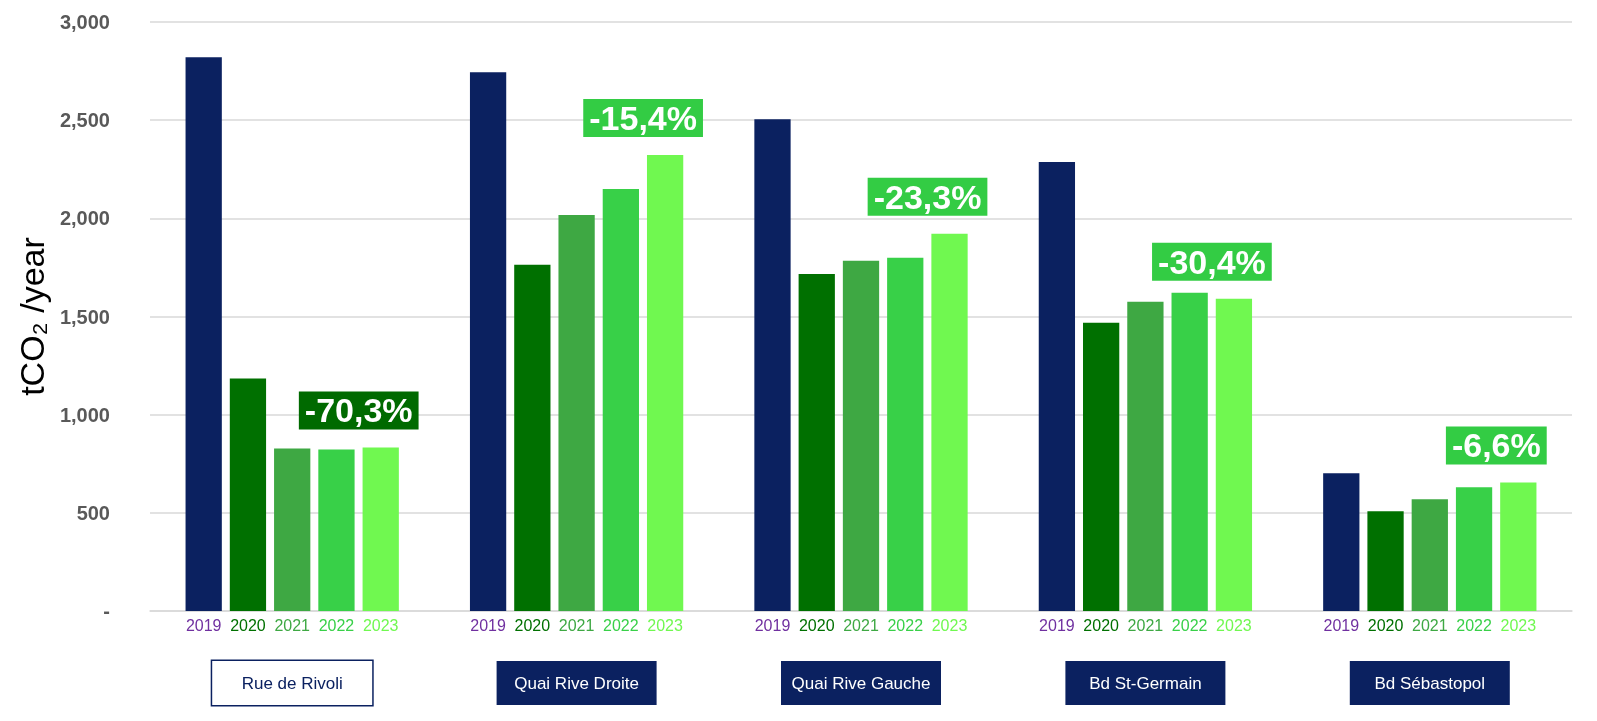 This screenshot has width=1597, height=721. Describe the element at coordinates (84, 120) in the screenshot. I see `y-tick-label: 2,500` at that location.